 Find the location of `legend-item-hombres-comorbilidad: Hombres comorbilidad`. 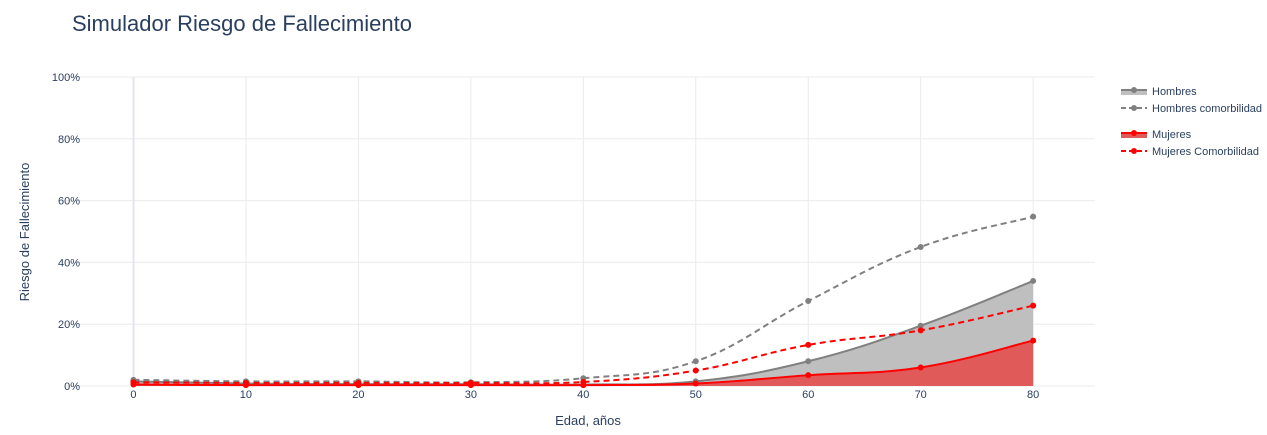

legend-item-hombres-comorbilidad: Hombres comorbilidad is located at coordinates (1191, 109).